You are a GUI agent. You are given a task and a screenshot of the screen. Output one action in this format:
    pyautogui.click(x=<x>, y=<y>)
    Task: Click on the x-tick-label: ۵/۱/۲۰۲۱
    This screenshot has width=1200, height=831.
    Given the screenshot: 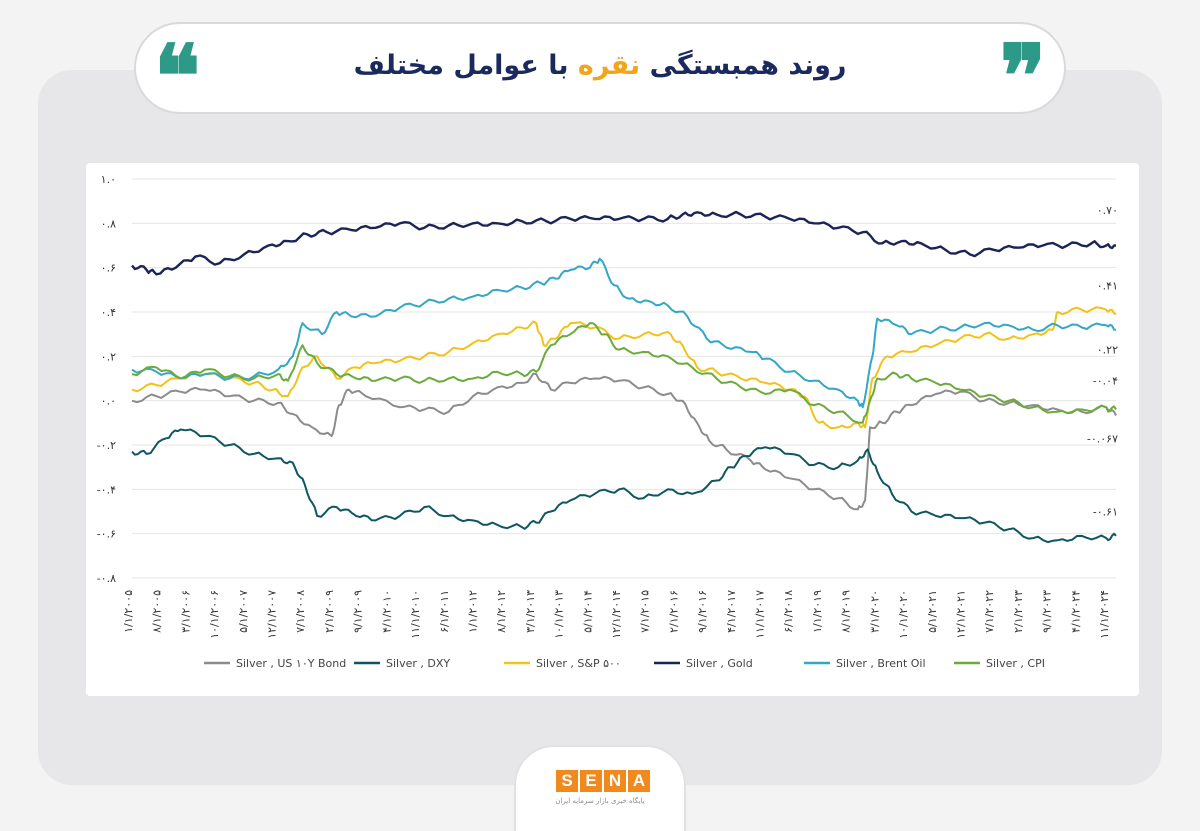 What is the action you would take?
    pyautogui.click(x=932, y=611)
    